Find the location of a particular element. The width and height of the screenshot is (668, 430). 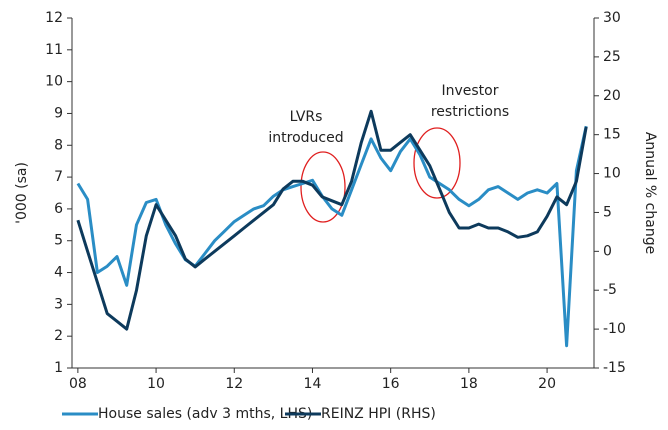

annotation: Investor is located at coordinates (469, 91).